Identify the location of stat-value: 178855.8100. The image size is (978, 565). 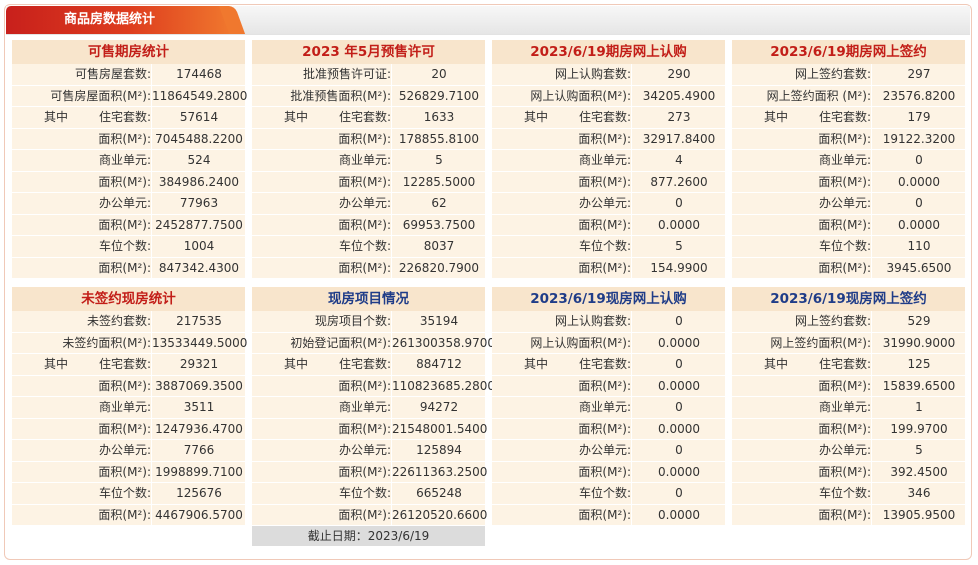
(438, 138).